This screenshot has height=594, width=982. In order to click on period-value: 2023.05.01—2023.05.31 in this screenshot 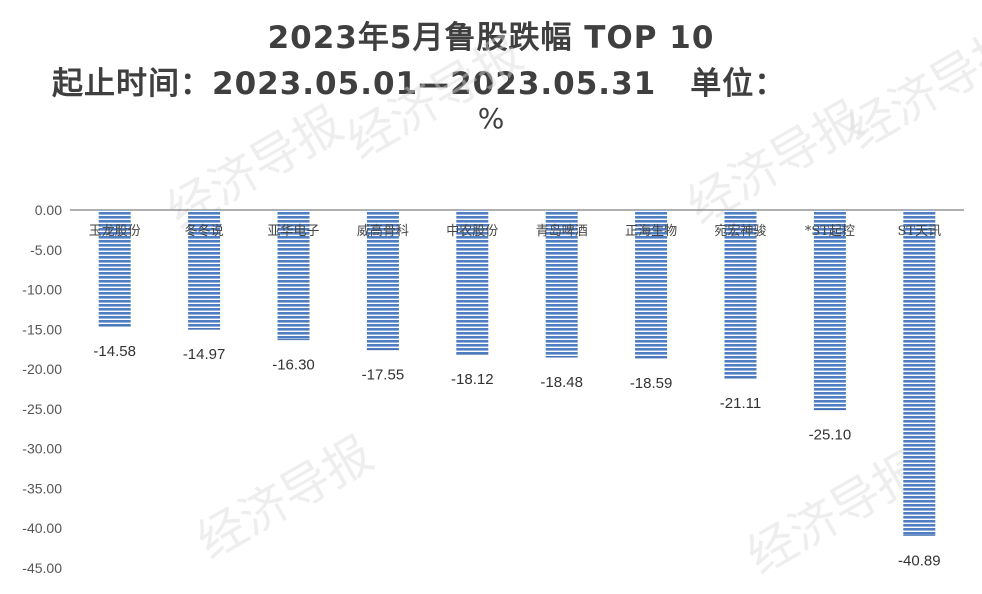, I will do `click(434, 84)`.